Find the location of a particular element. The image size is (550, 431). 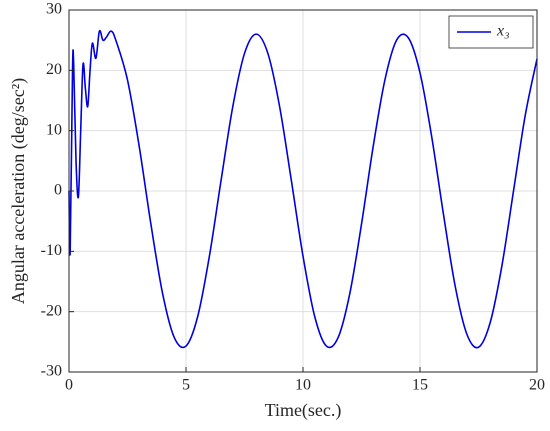

x-tick-label: 5 is located at coordinates (186, 385).